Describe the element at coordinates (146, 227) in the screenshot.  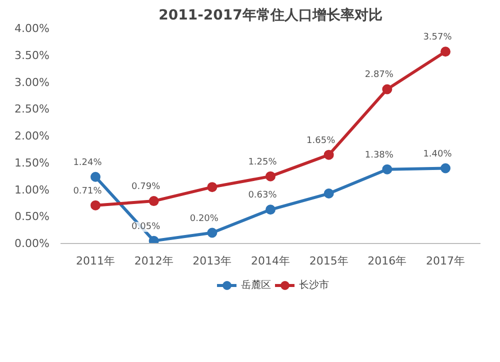
I see `data-label: 0.05%` at that location.